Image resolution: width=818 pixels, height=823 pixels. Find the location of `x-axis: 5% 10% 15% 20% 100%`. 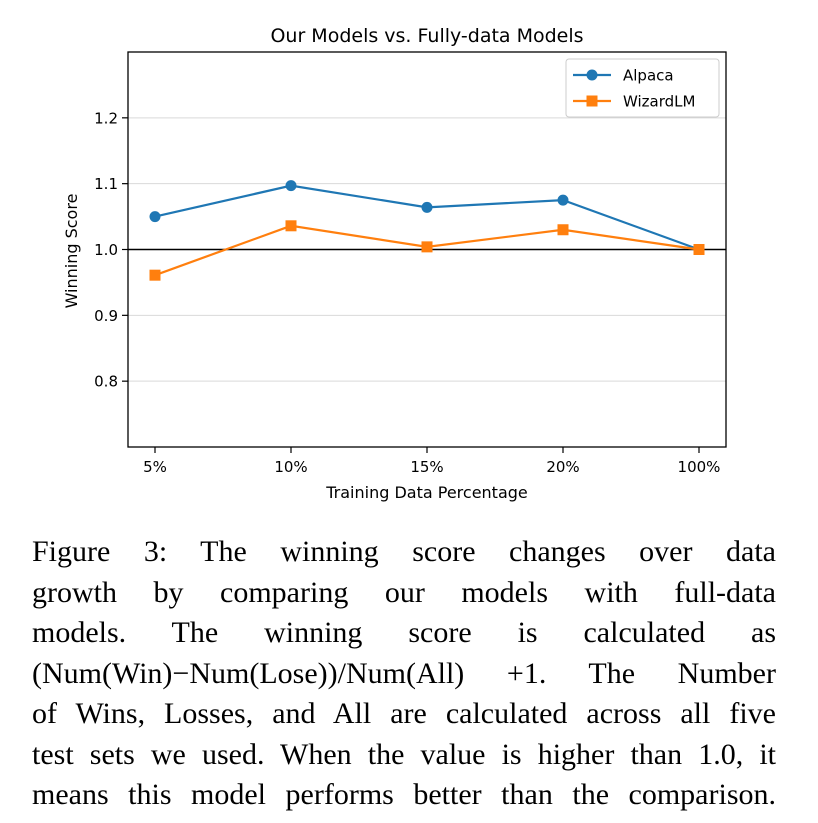

x-axis: 5% 10% 15% 20% 100% is located at coordinates (431, 461).